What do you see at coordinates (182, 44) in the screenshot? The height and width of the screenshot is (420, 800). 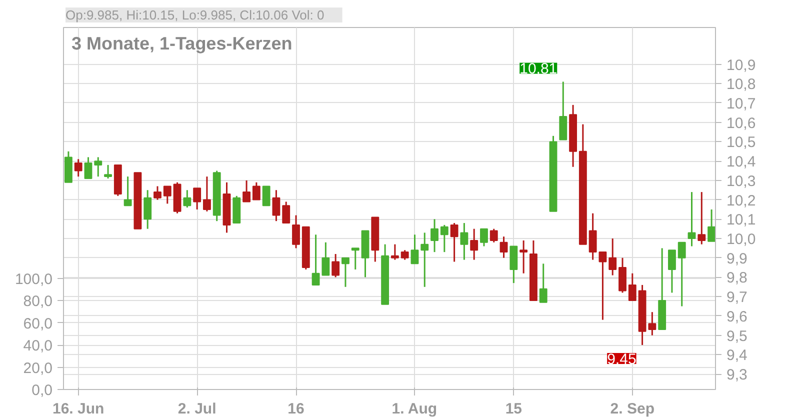 I see `chart-title: 3 Monate, 1-Tages-Kerzen` at bounding box center [182, 44].